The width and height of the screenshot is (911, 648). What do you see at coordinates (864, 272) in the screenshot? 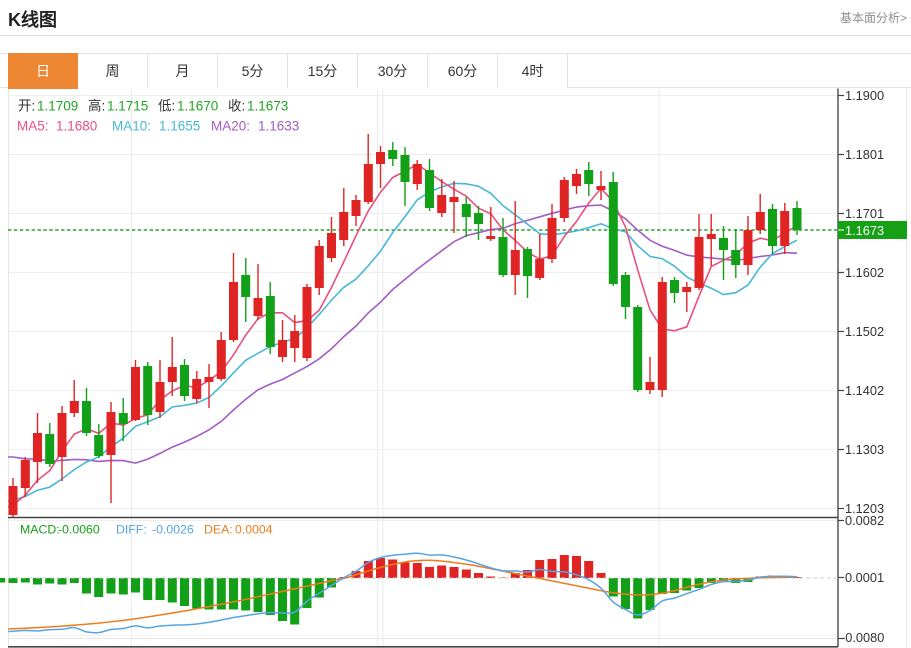
I see `svg-text: 1.1602` at bounding box center [864, 272].